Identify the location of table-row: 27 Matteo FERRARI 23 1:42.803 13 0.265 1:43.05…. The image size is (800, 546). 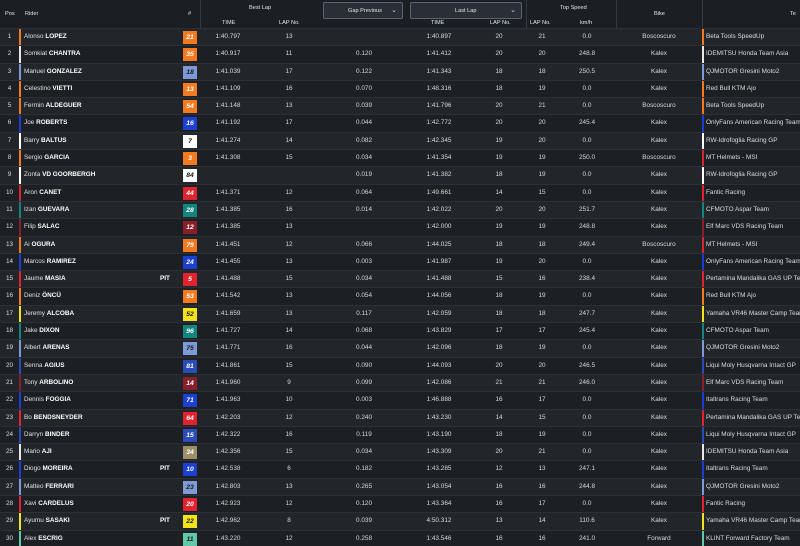
(400, 486).